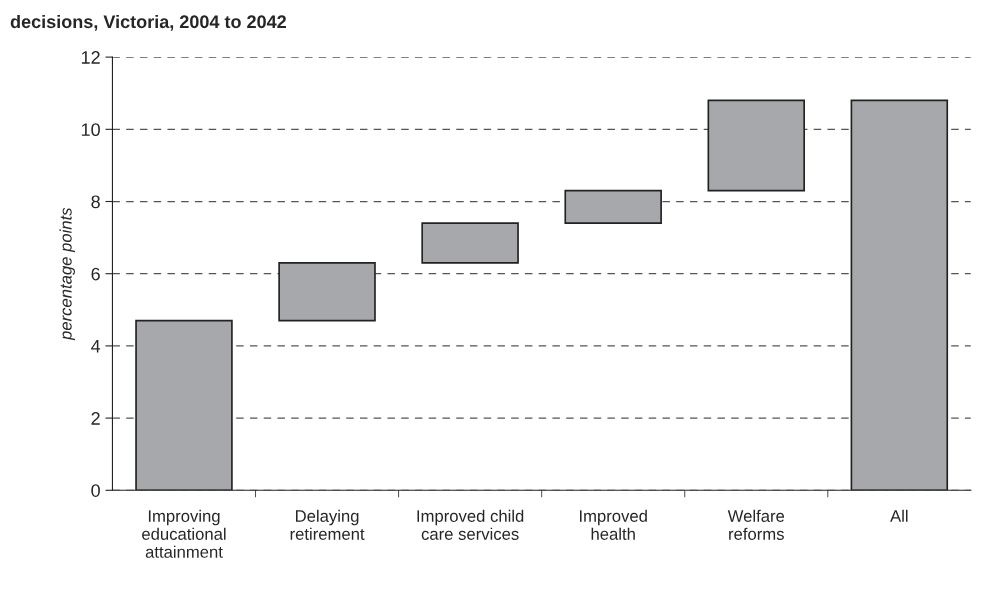  Describe the element at coordinates (613, 524) in the screenshot. I see `x-tick-label: Improved health` at that location.